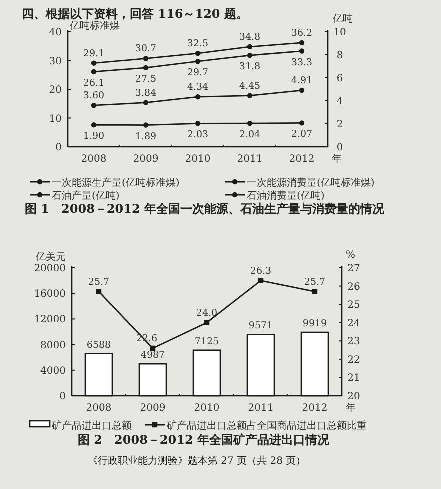  I want to click on data-label: 27.5, so click(146, 79).